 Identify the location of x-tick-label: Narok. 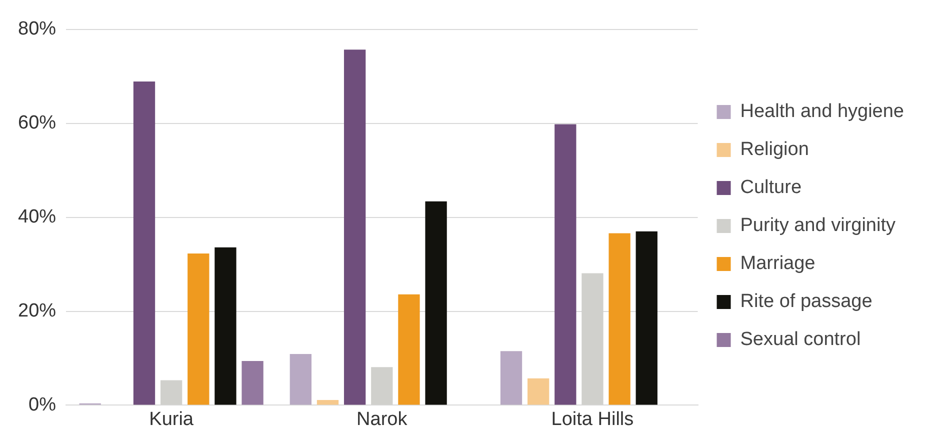
(382, 419).